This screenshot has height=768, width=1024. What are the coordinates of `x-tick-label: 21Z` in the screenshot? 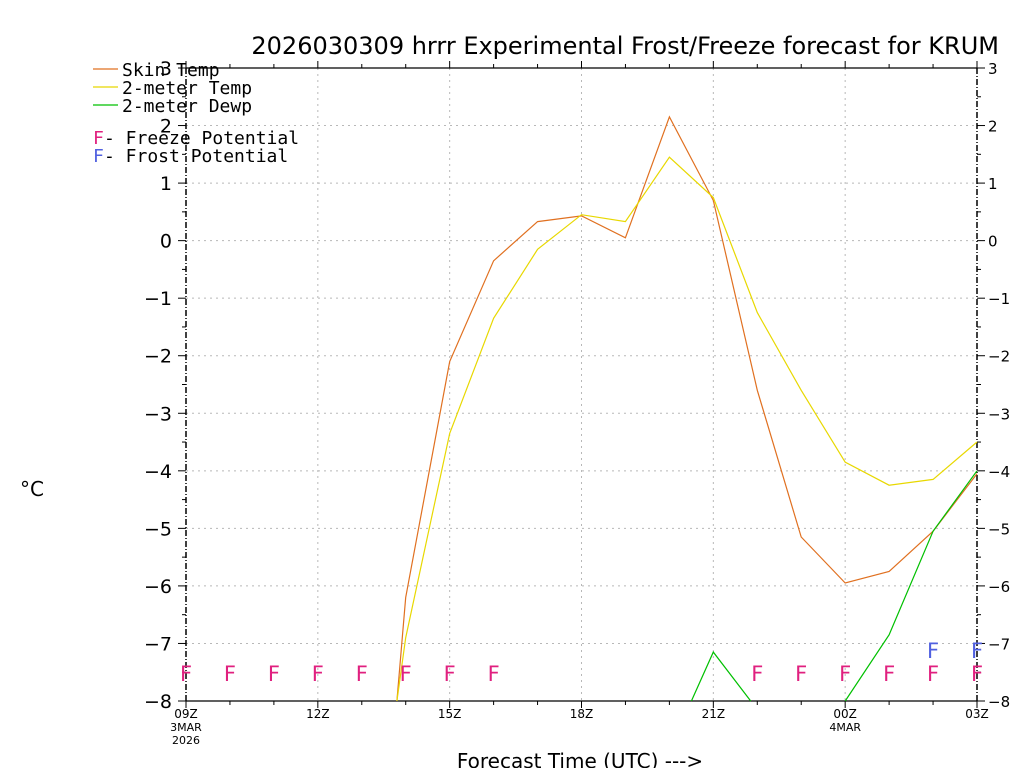 It's located at (714, 714).